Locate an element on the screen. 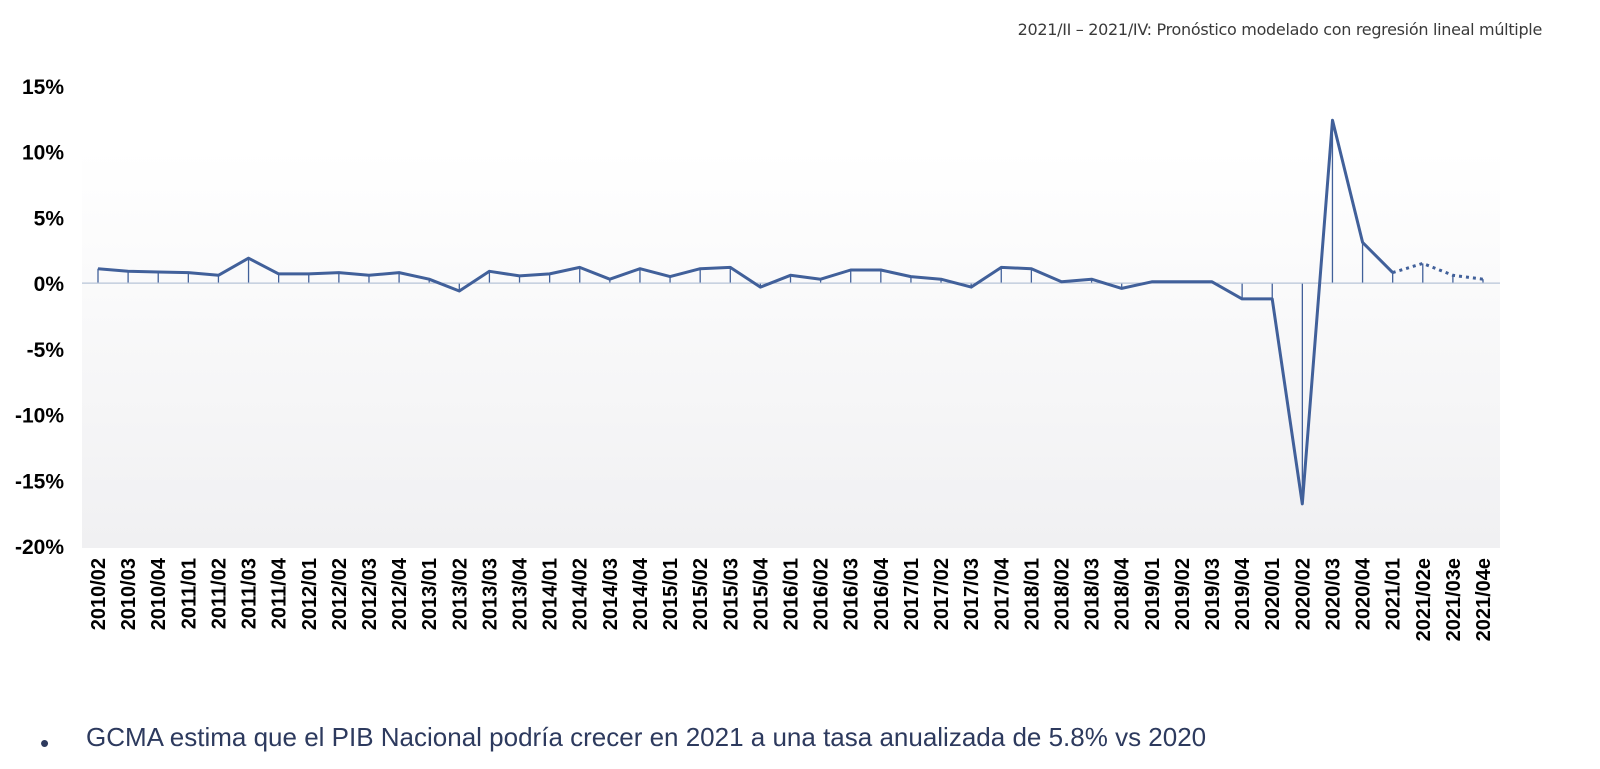 The image size is (1600, 769). x-tick-label: 2020/03 is located at coordinates (1333, 594).